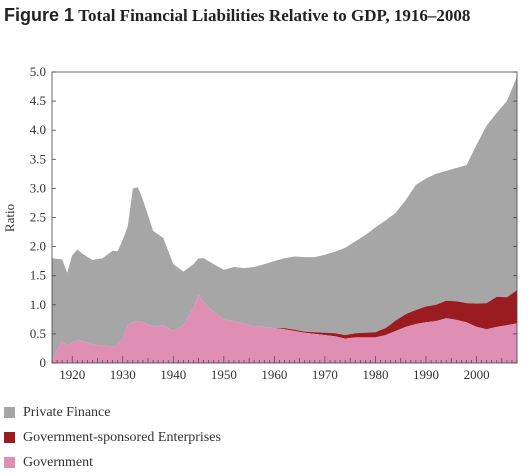 The height and width of the screenshot is (475, 528). What do you see at coordinates (204, 462) in the screenshot?
I see `legend-item-government: Government` at bounding box center [204, 462].